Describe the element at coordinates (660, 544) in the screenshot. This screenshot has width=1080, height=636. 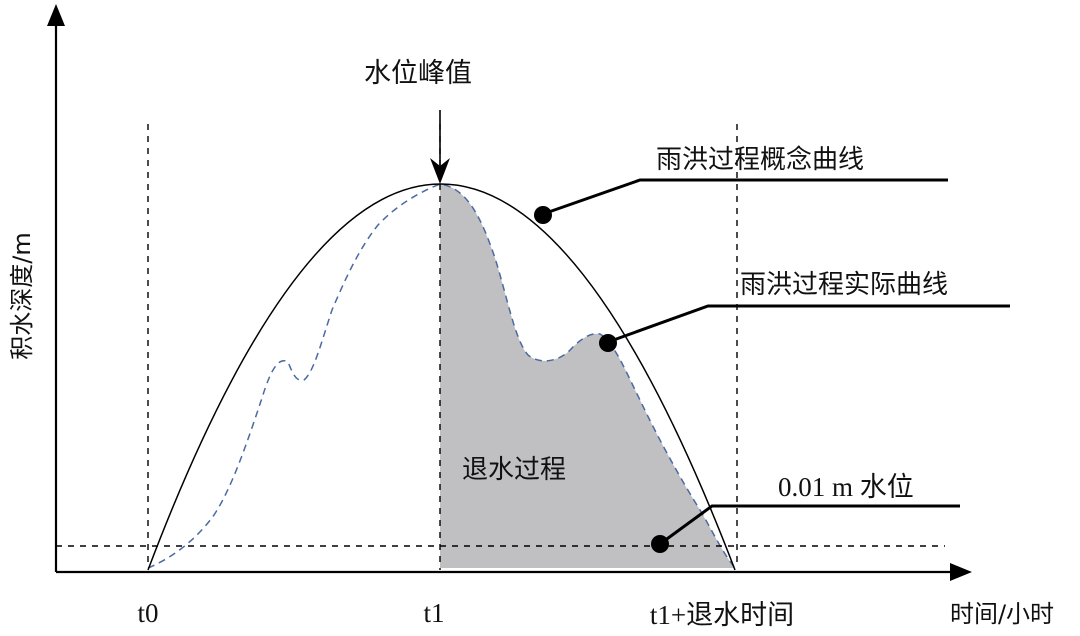
I see `threshold-marker` at that location.